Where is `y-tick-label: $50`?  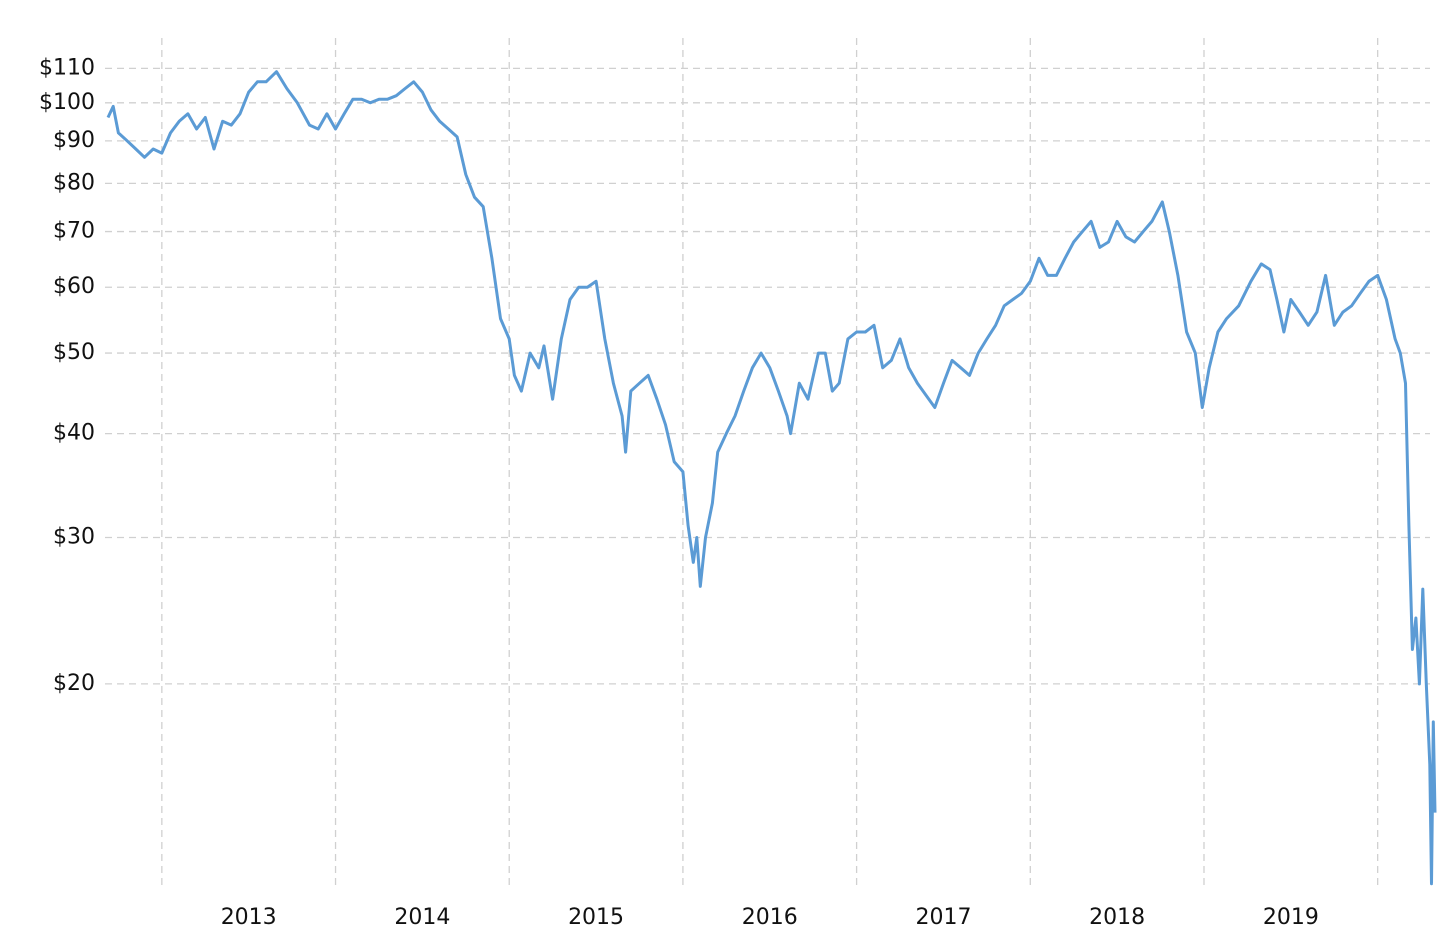
y-tick-label: $50 is located at coordinates (74, 352).